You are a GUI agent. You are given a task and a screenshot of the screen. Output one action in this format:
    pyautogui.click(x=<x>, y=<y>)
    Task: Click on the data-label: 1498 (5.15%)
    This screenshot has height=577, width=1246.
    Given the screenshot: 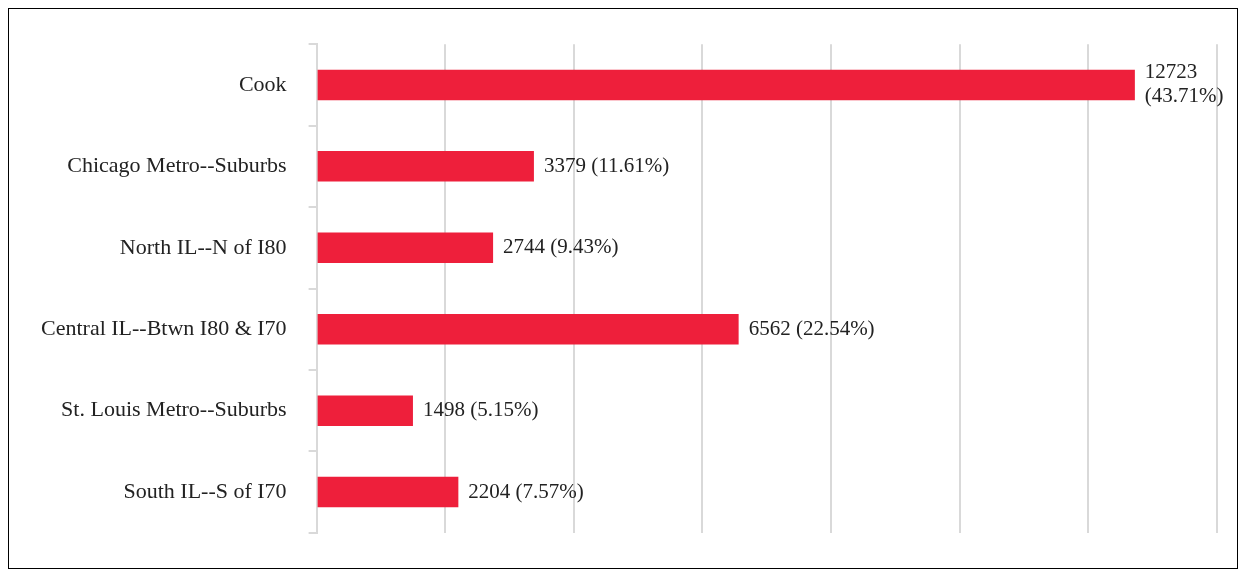 What is the action you would take?
    pyautogui.click(x=480, y=409)
    